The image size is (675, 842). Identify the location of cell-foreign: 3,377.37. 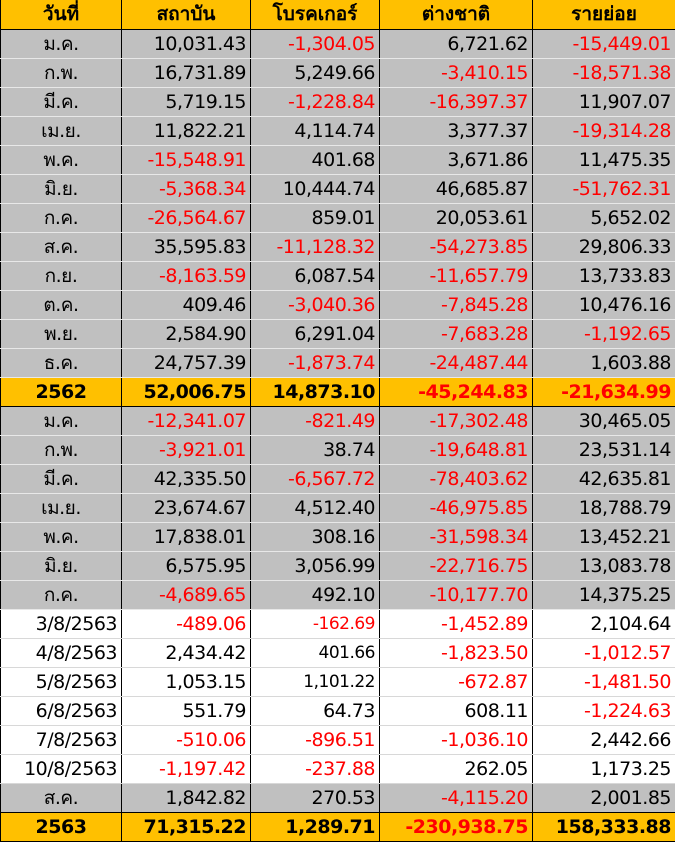
(456, 130).